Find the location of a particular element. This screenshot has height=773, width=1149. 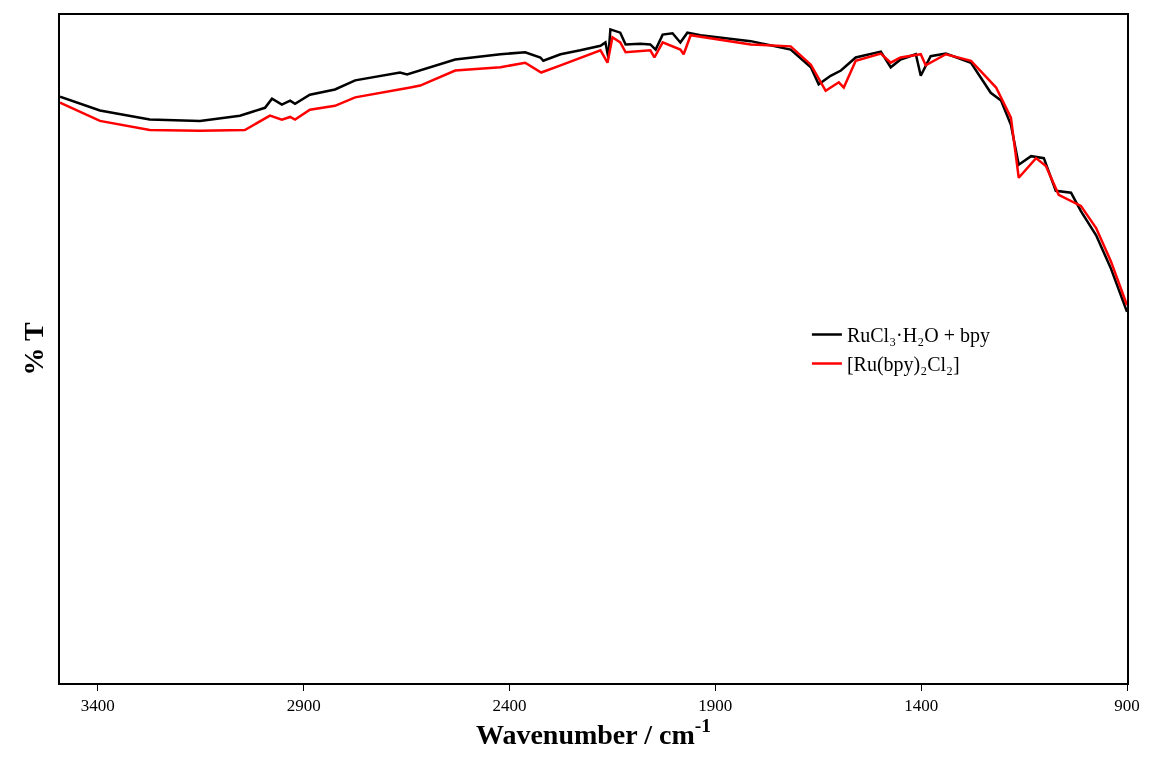

x-tick-label: 2900 is located at coordinates (303, 706).